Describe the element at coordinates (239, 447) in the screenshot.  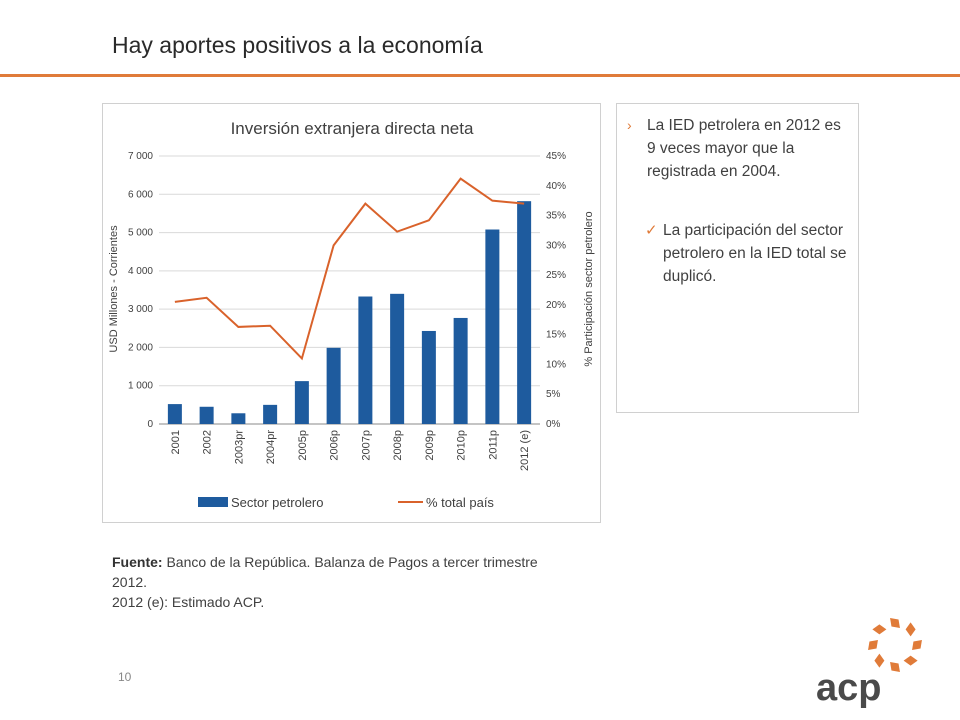
I see `x-tick-label: 2003pr` at that location.